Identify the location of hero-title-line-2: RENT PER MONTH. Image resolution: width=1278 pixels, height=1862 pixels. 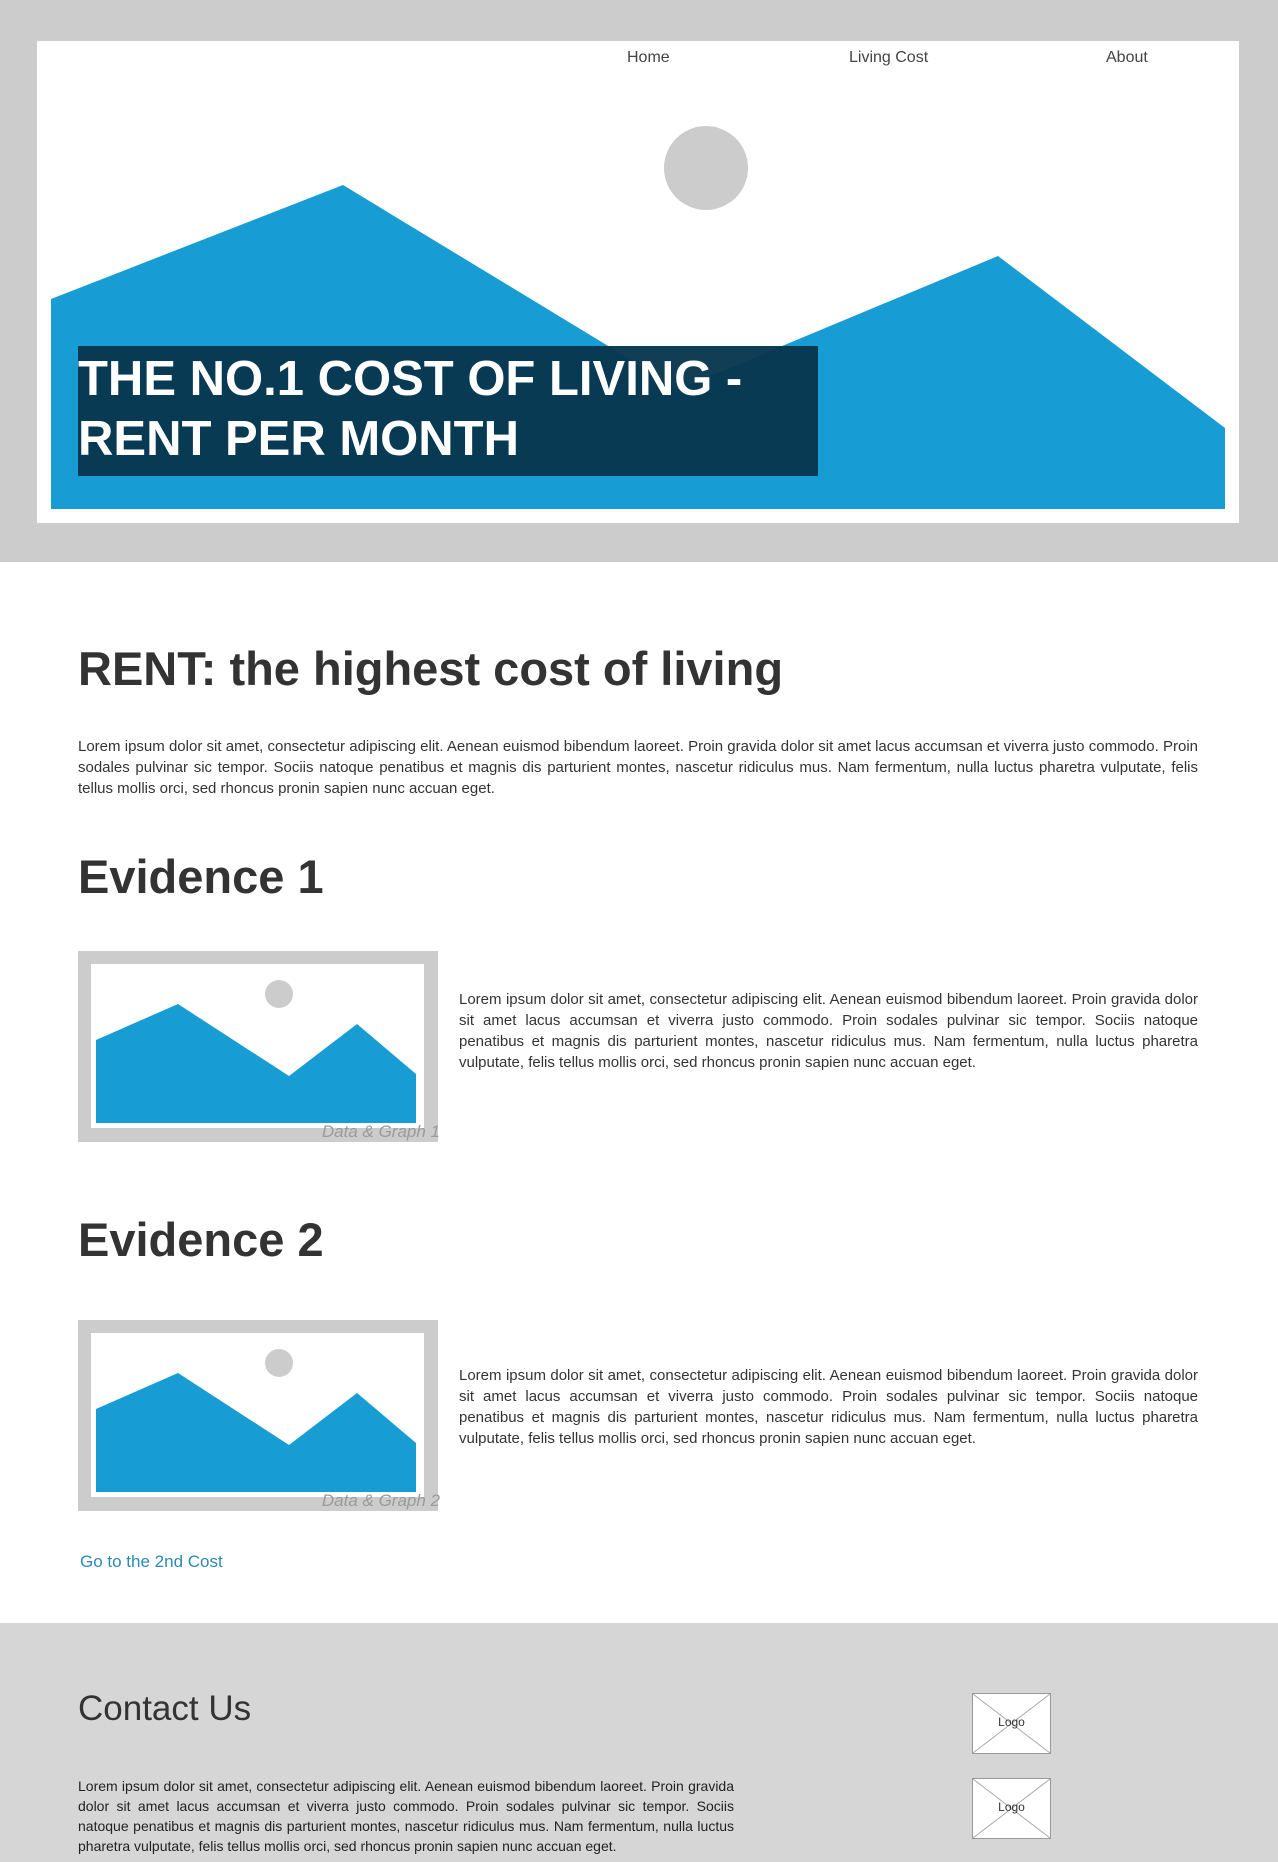
(298, 439).